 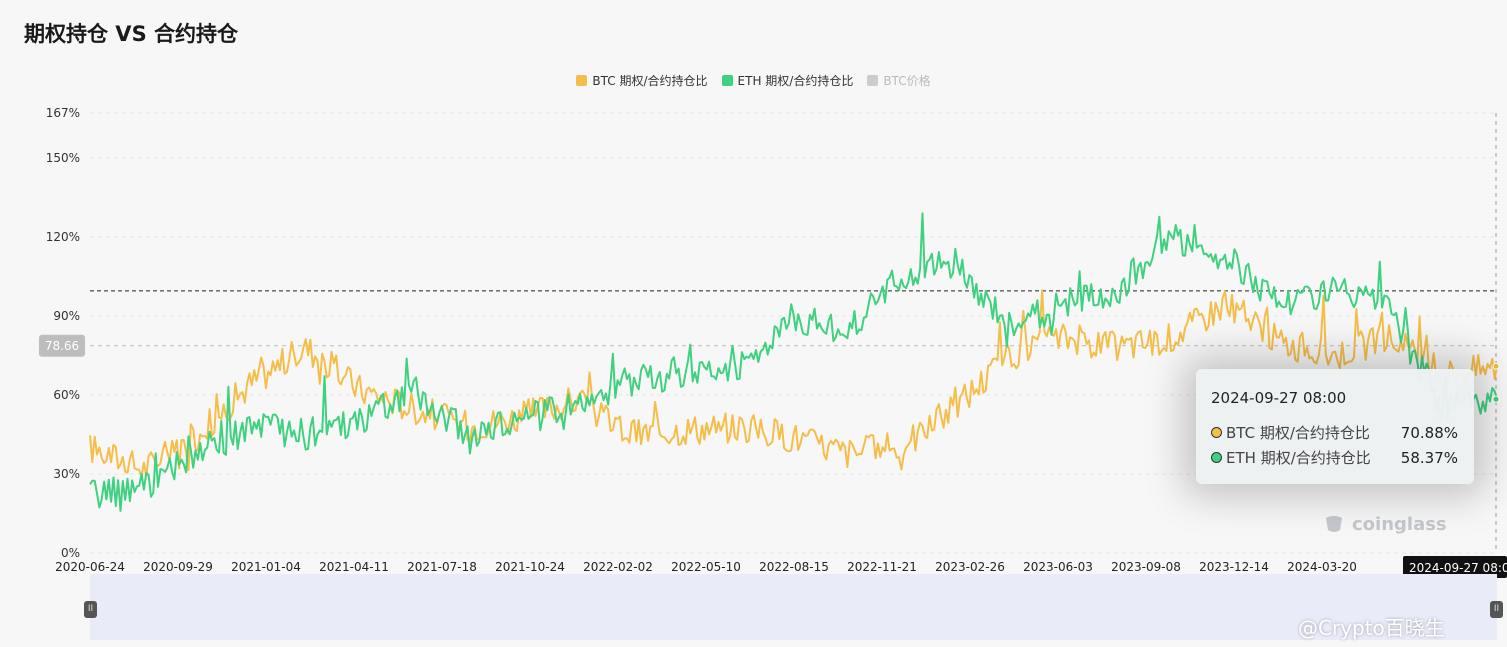 What do you see at coordinates (1298, 458) in the screenshot?
I see `tooltip-label-eth: ETH 期权/合约持仓比` at bounding box center [1298, 458].